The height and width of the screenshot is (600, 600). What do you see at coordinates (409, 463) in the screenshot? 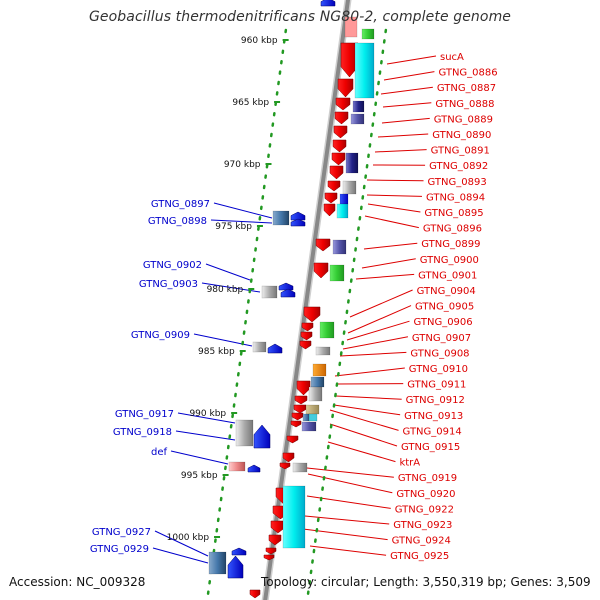
I see `gene-label: ktrA` at bounding box center [409, 463].